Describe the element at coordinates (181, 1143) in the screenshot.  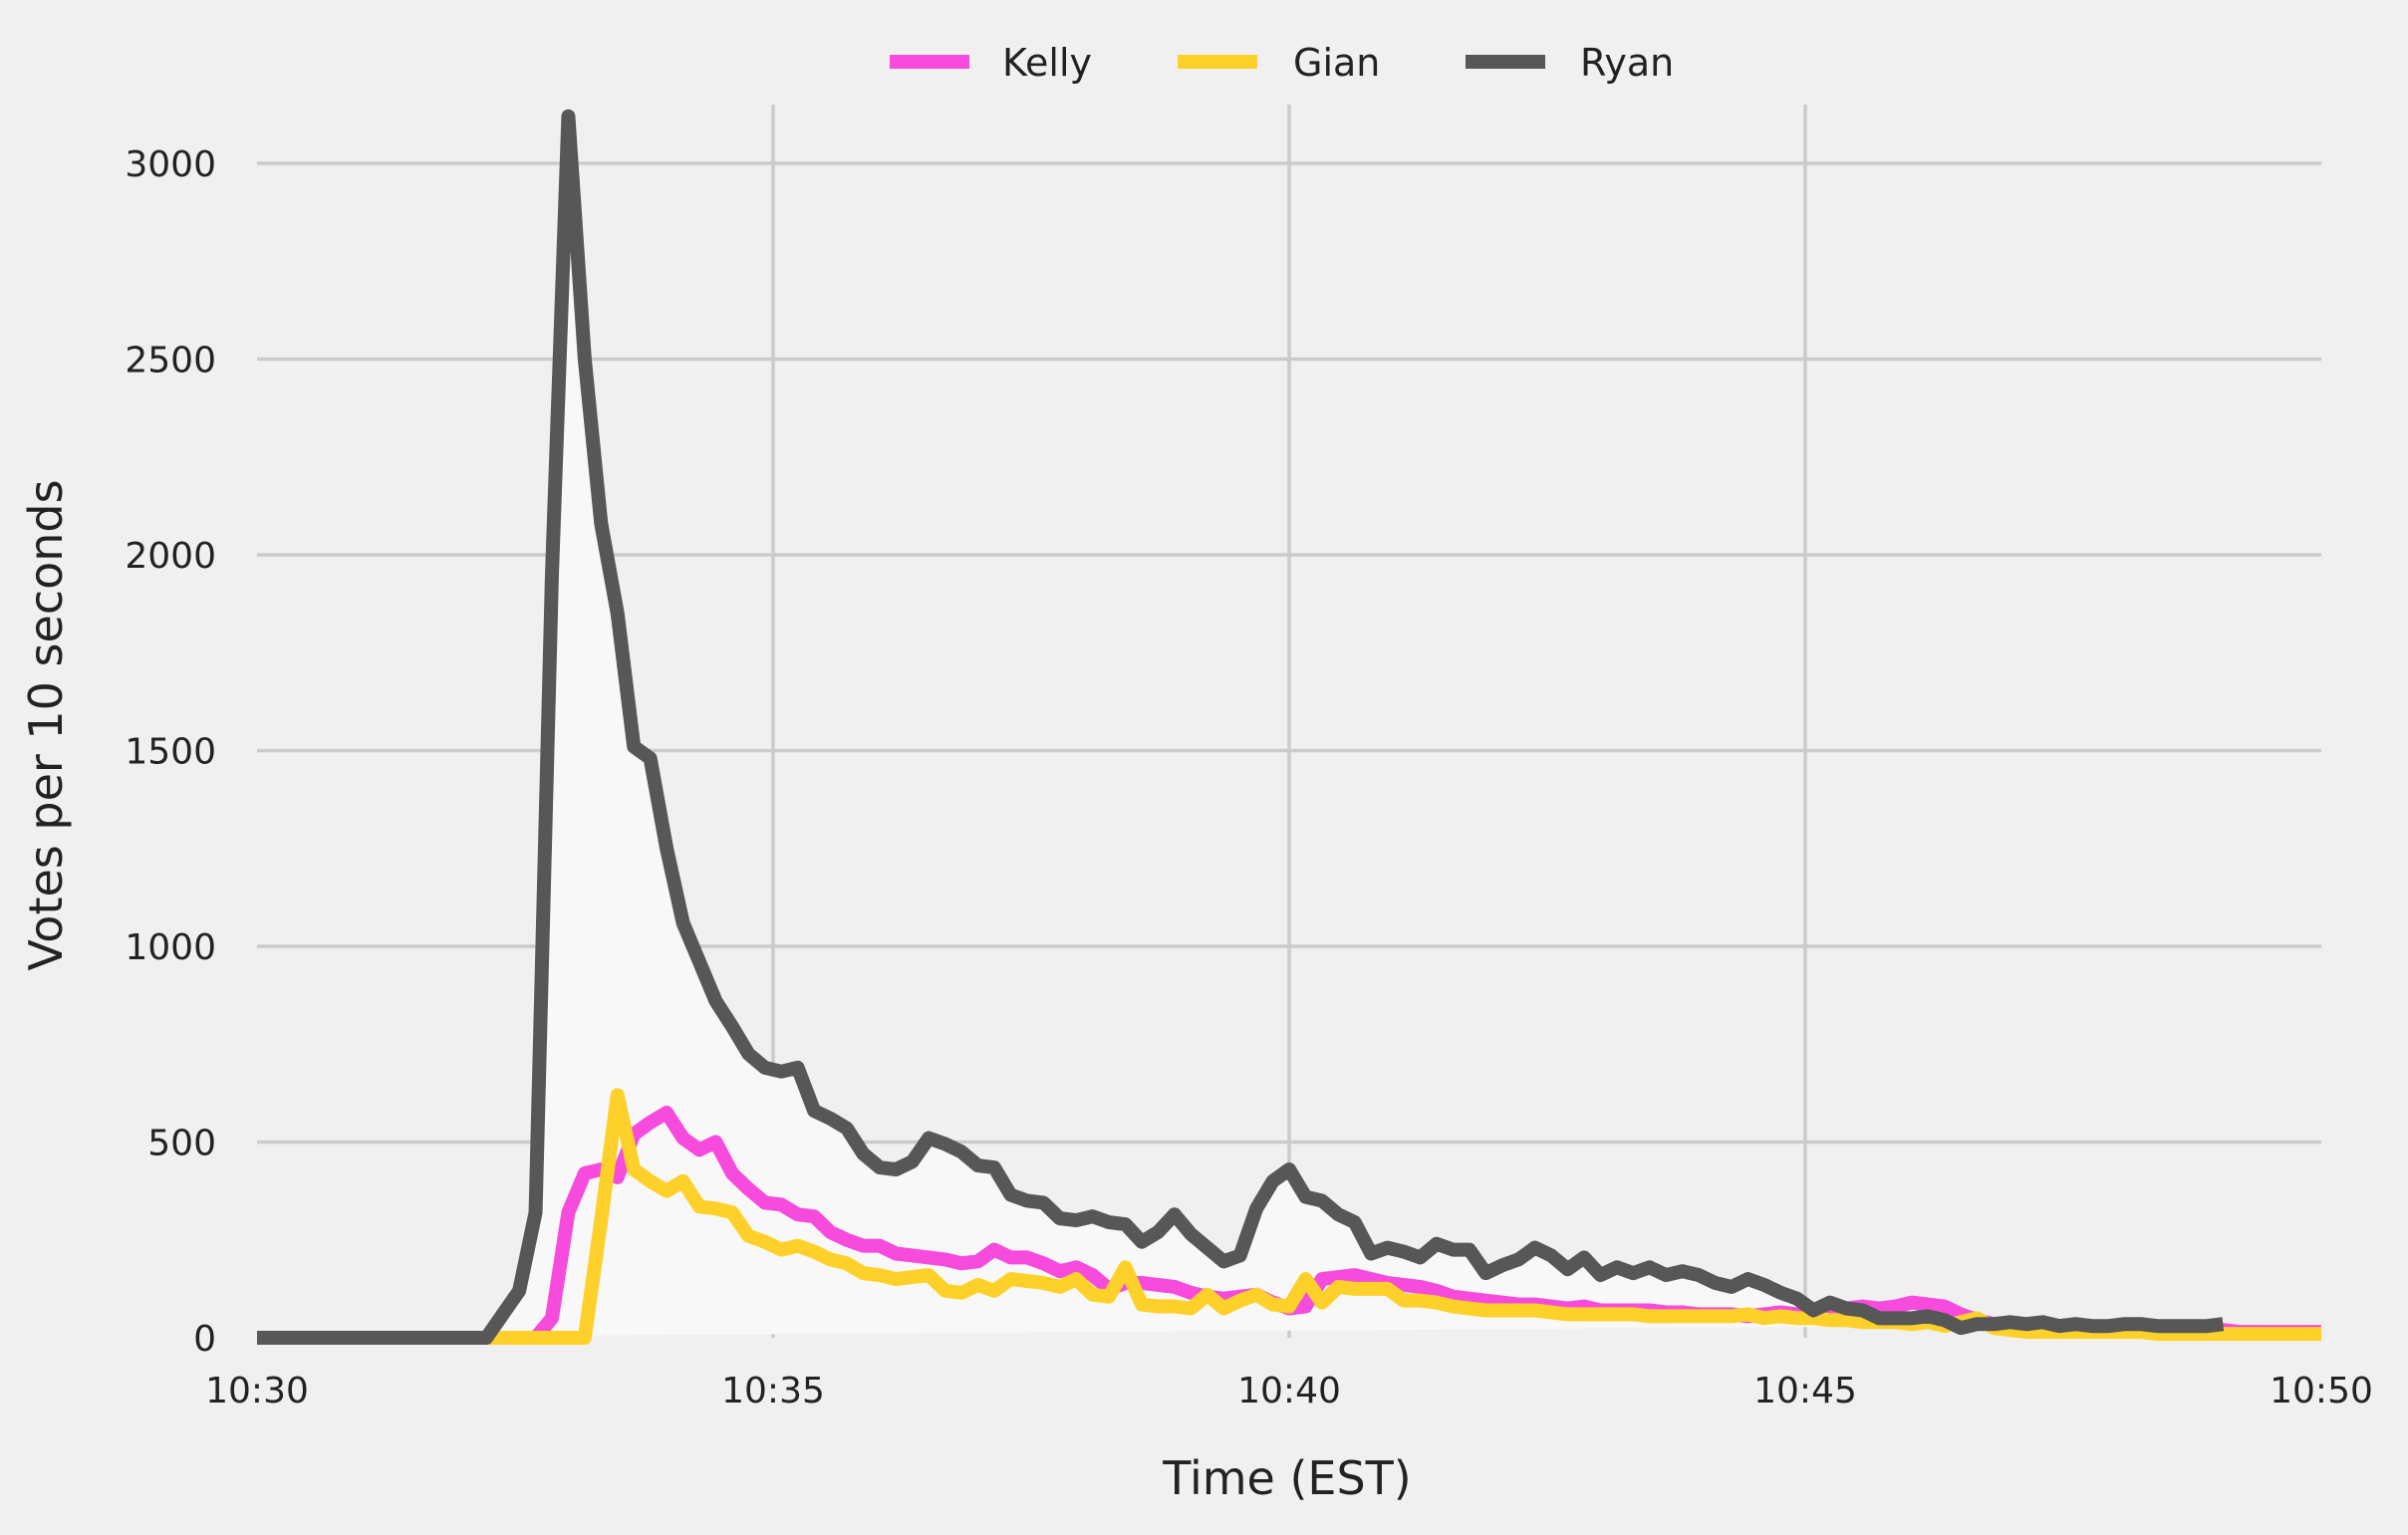
I see `y-tick-label: 500` at that location.